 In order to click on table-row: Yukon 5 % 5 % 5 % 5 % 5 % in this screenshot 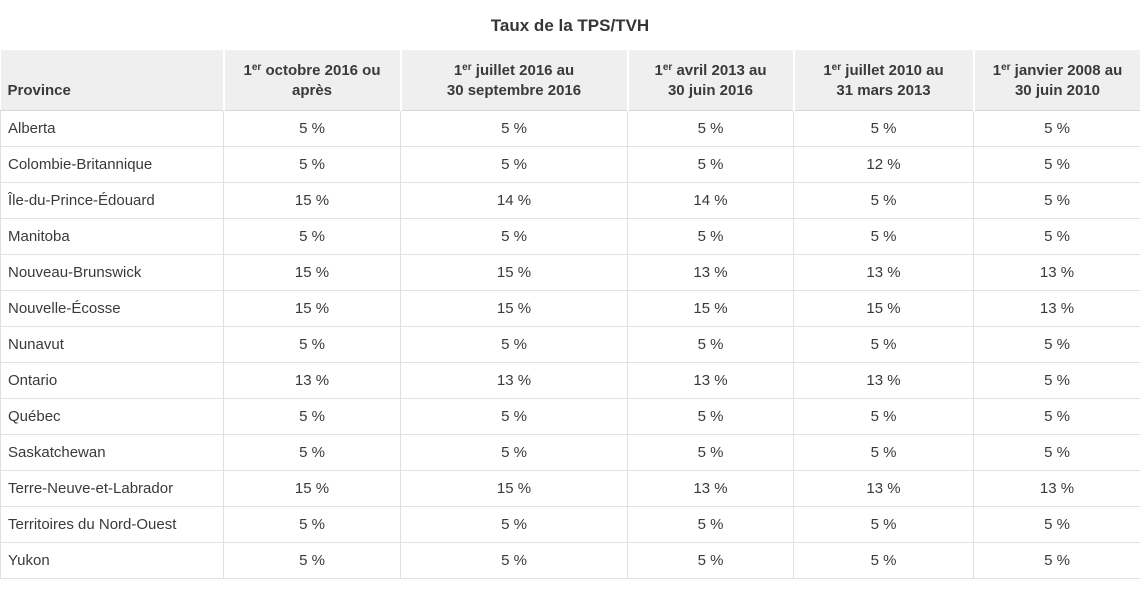, I will do `click(570, 560)`.